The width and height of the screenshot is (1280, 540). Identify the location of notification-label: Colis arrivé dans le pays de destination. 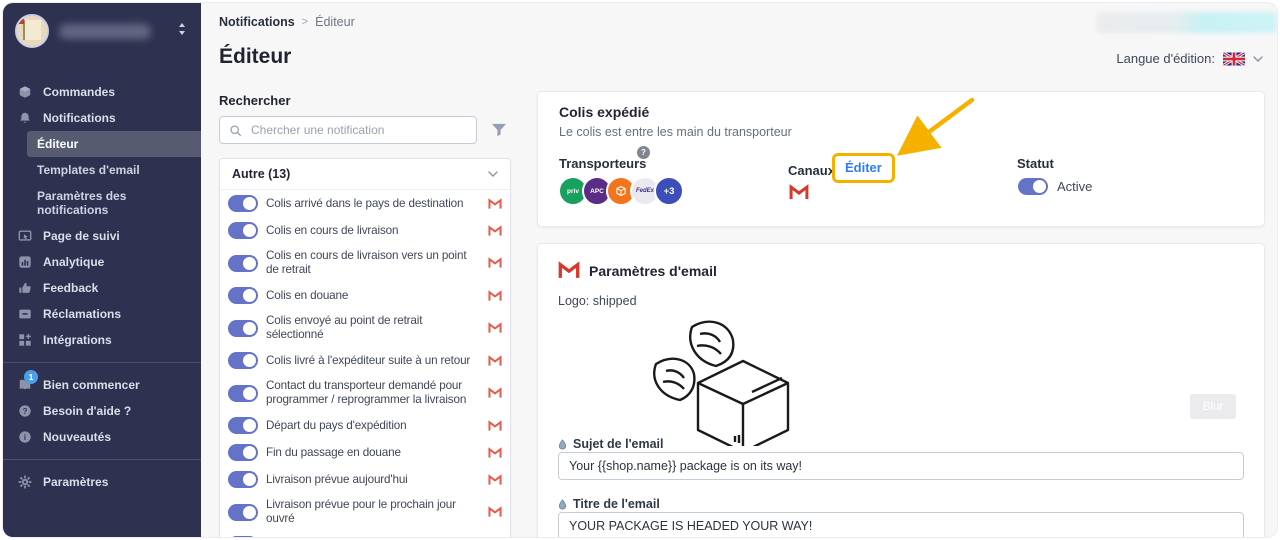
(365, 203).